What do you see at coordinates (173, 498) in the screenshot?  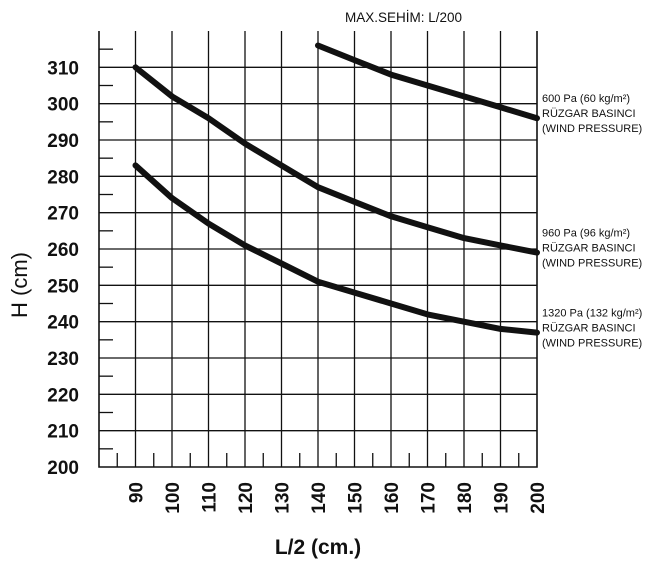 I see `x-tick-label: 100` at bounding box center [173, 498].